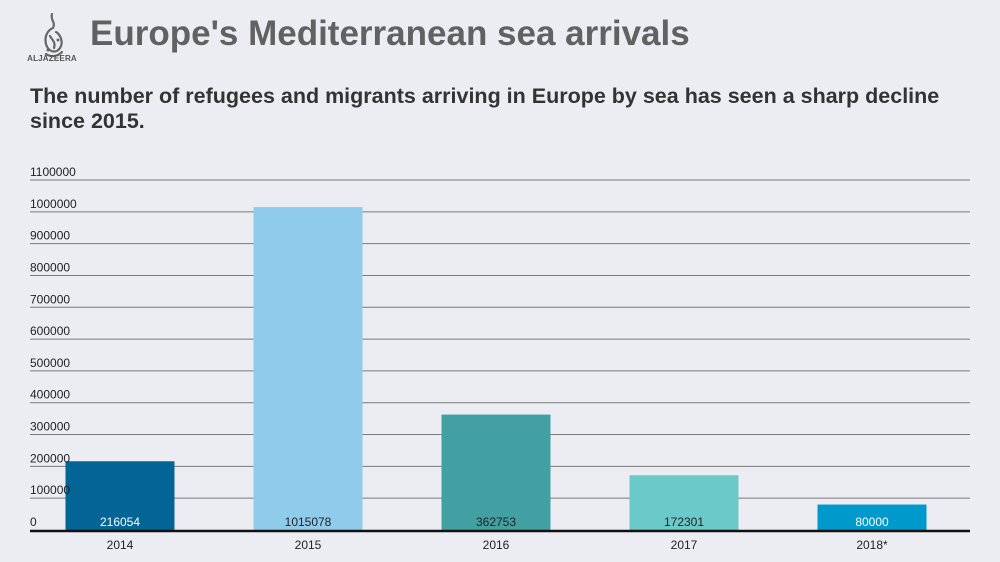 Image resolution: width=1000 pixels, height=562 pixels. Describe the element at coordinates (496, 545) in the screenshot. I see `x-tick-label: 2016` at that location.